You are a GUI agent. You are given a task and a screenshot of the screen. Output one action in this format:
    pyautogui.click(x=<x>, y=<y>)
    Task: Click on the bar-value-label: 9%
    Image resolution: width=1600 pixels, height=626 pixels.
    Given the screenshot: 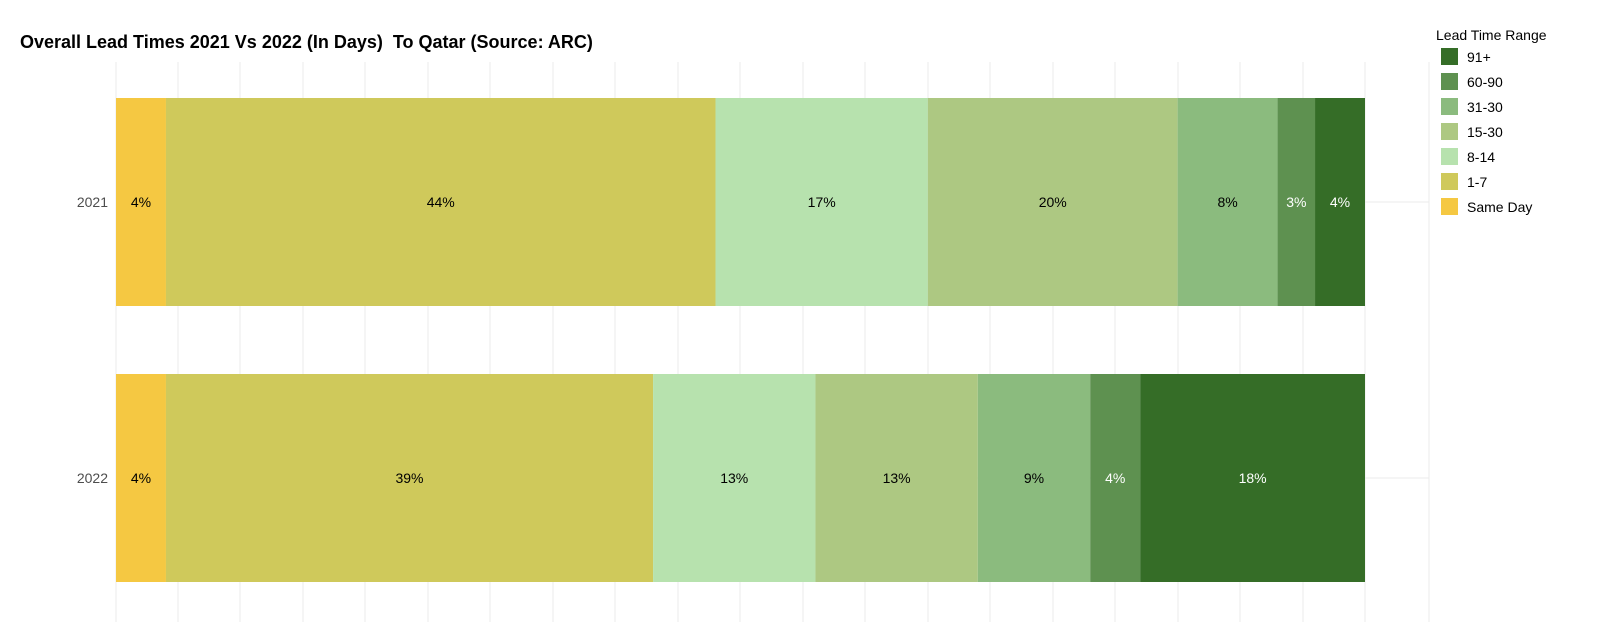 What is the action you would take?
    pyautogui.click(x=1034, y=478)
    